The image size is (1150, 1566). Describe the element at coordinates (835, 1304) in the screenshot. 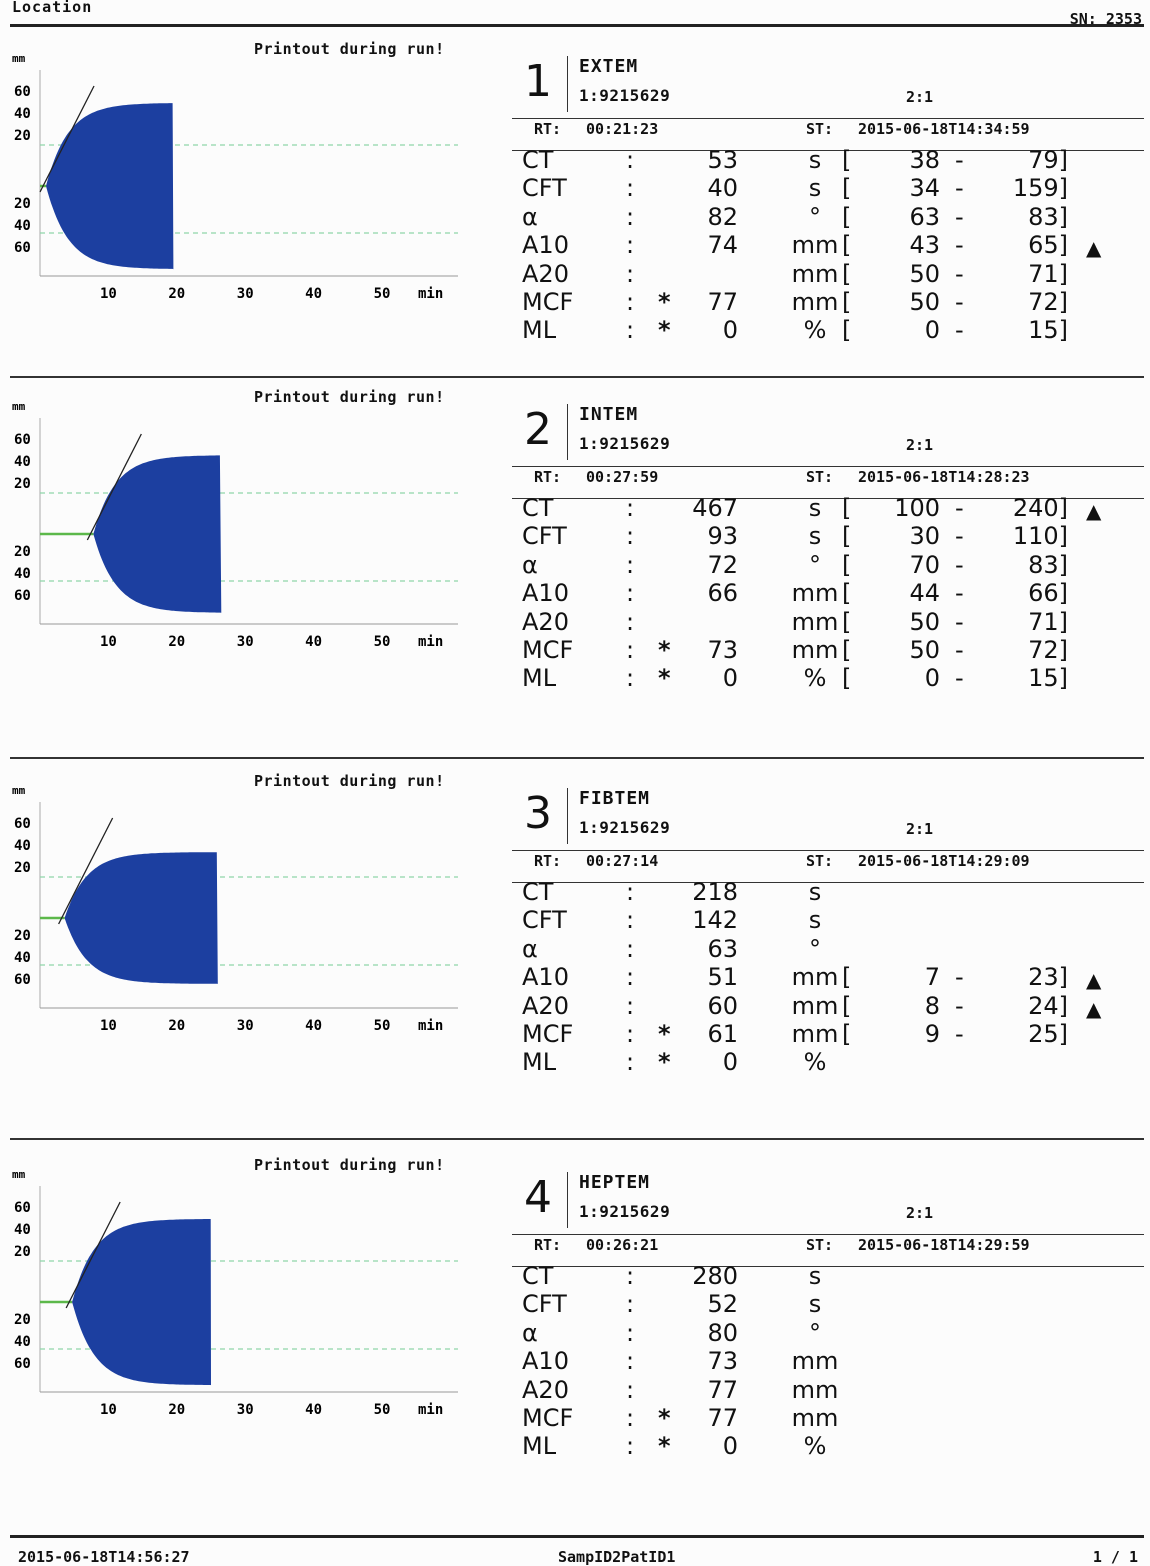

I see `parameter-row-cft: CFT: 52 s` at that location.